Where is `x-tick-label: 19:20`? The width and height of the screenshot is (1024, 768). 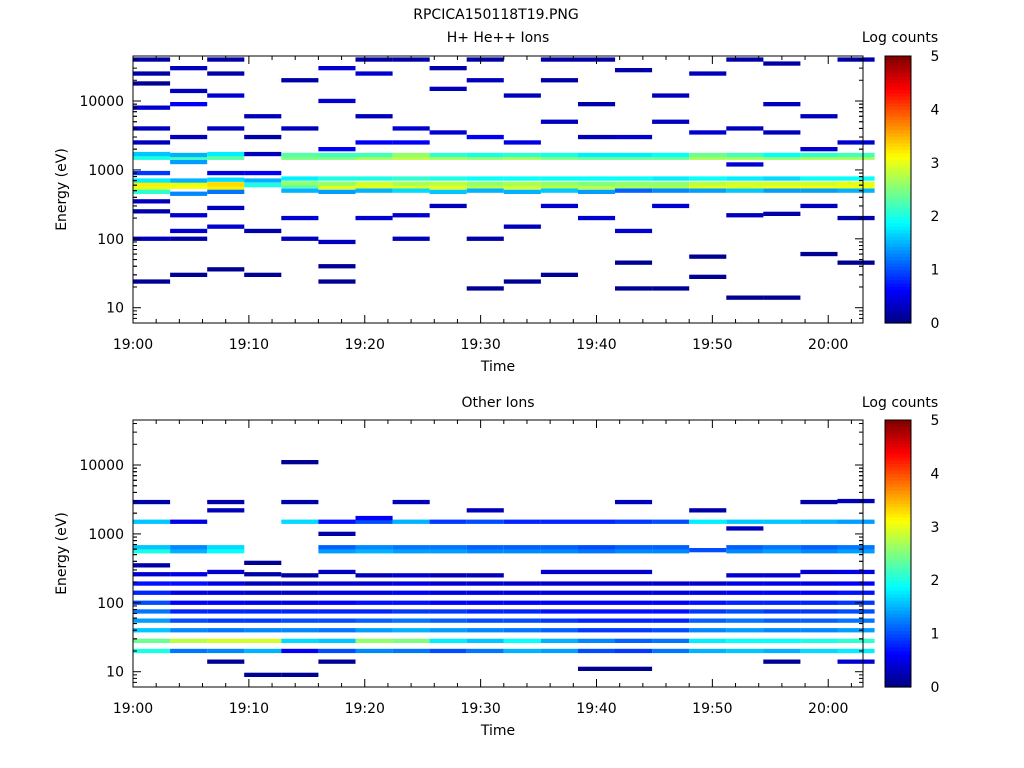
x-tick-label: 19:20 is located at coordinates (365, 709).